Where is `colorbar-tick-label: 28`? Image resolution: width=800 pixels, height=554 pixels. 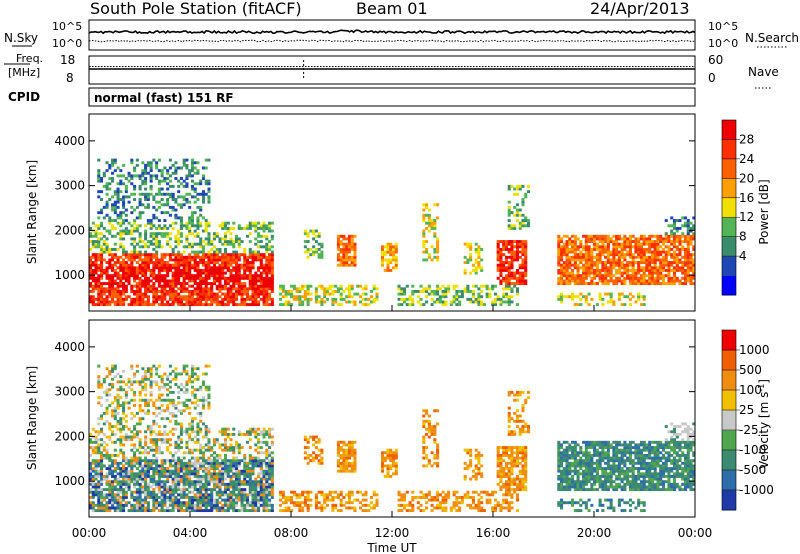
colorbar-tick-label: 28 is located at coordinates (746, 139).